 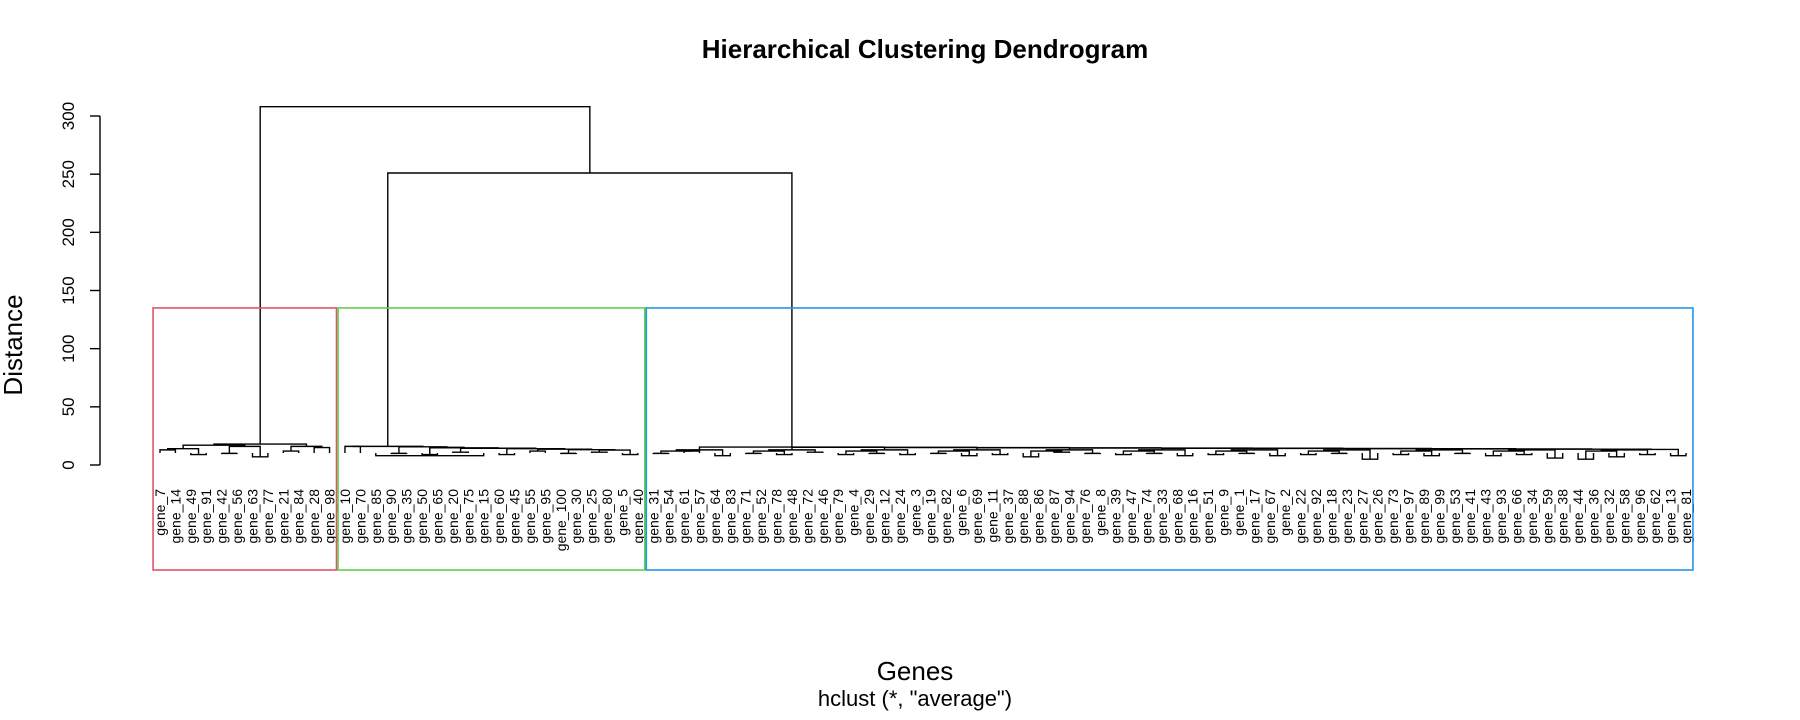 What do you see at coordinates (900, 516) in the screenshot?
I see `leaf-label: gene_24` at bounding box center [900, 516].